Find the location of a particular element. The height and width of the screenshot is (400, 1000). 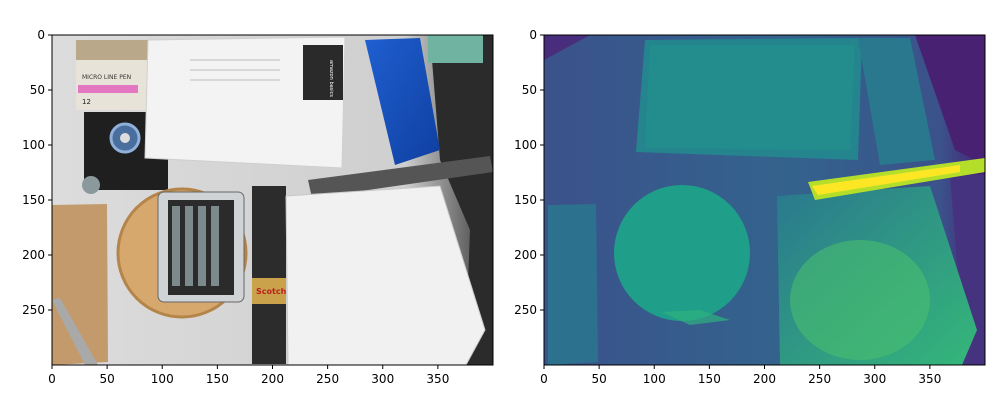

tape-reel is located at coordinates (182, 253).